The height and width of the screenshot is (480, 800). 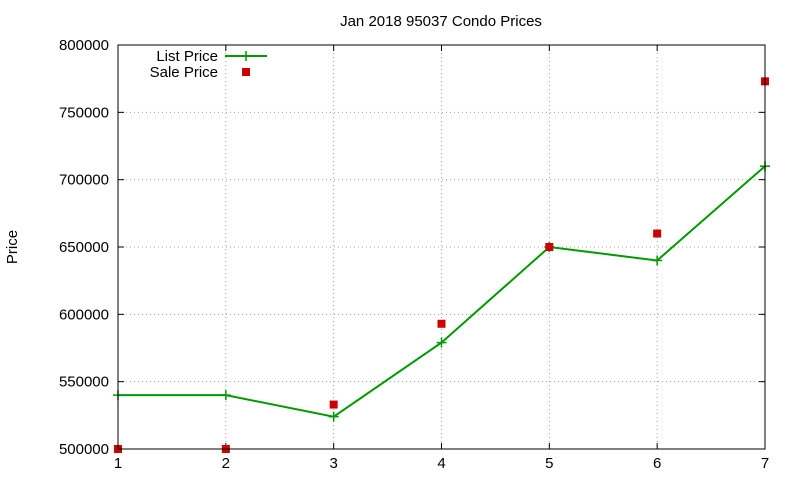 What do you see at coordinates (84, 112) in the screenshot?
I see `y-tick-label: 750000` at bounding box center [84, 112].